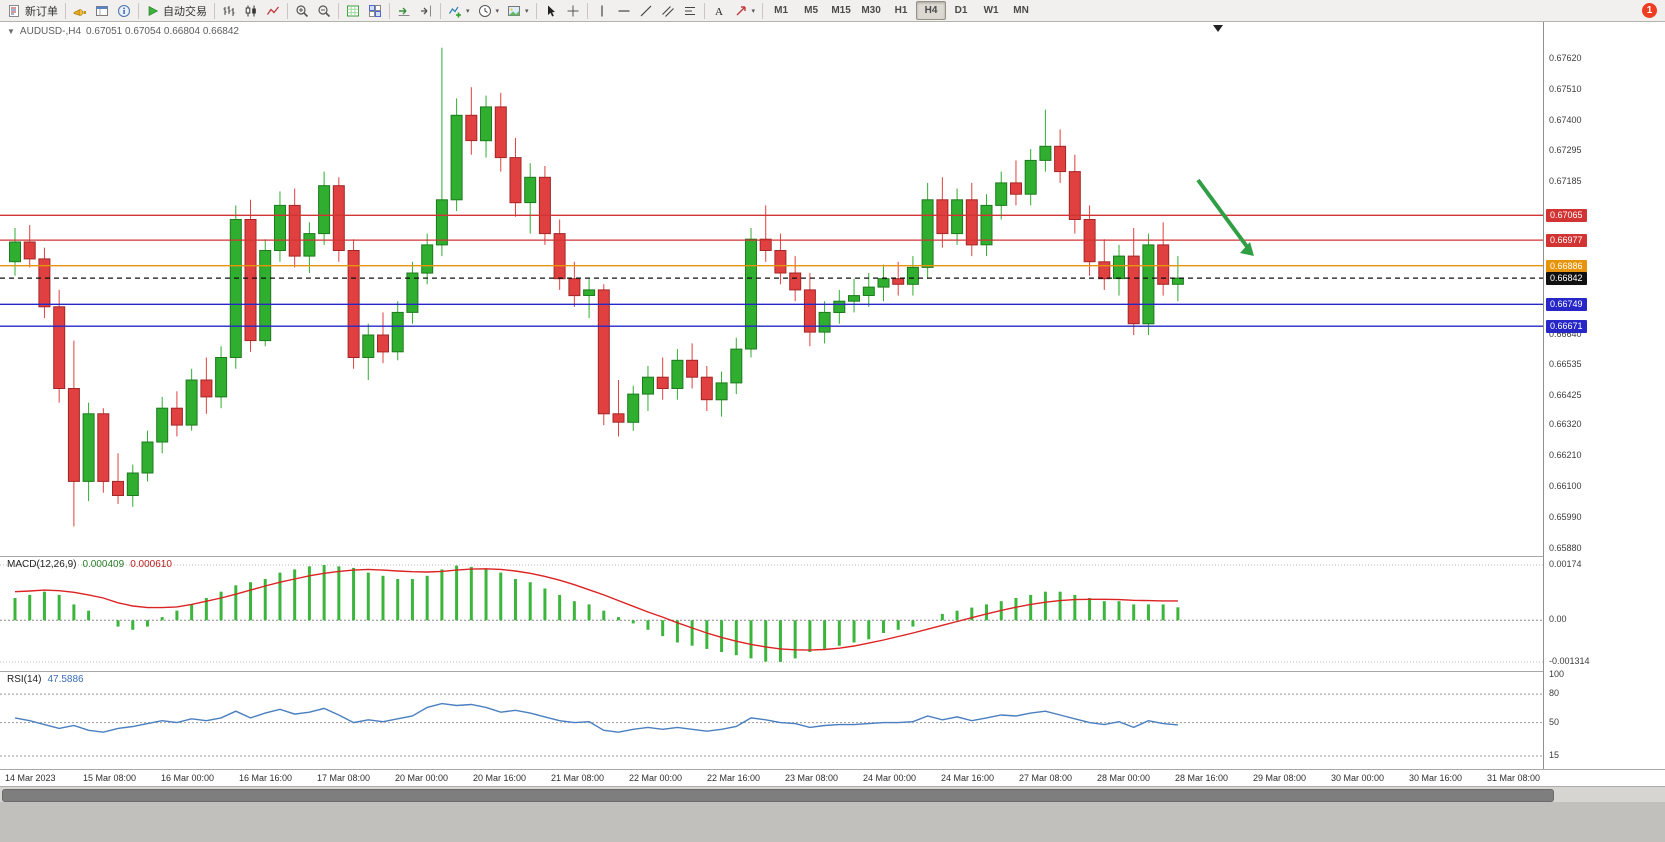 Image resolution: width=1665 pixels, height=842 pixels. I want to click on tile-windows-button, so click(375, 10).